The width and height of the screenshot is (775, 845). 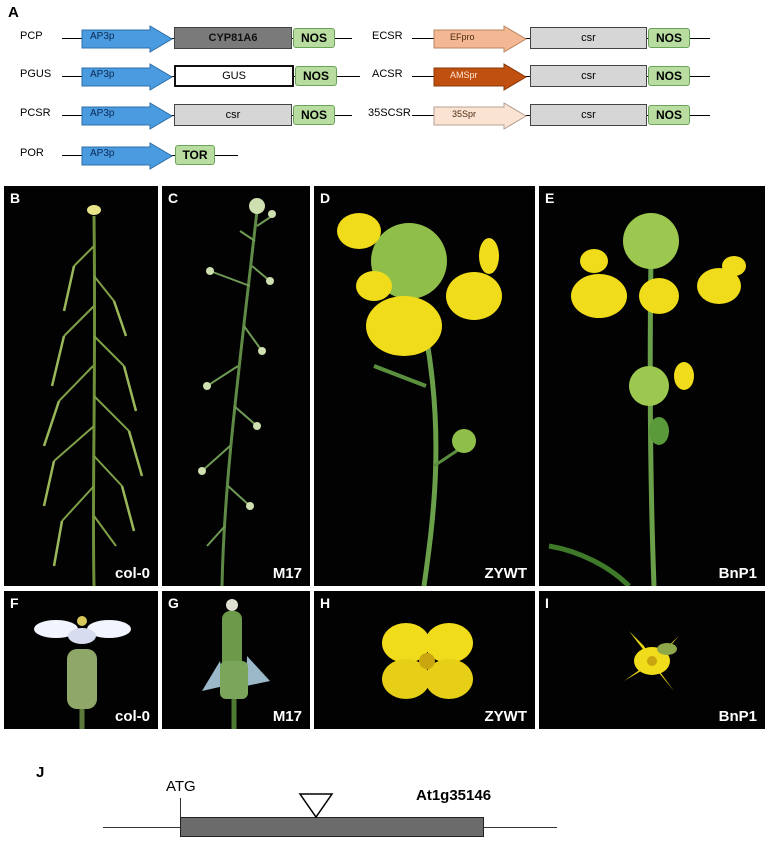 I want to click on photo-panel-g: G M17, so click(x=236, y=660).